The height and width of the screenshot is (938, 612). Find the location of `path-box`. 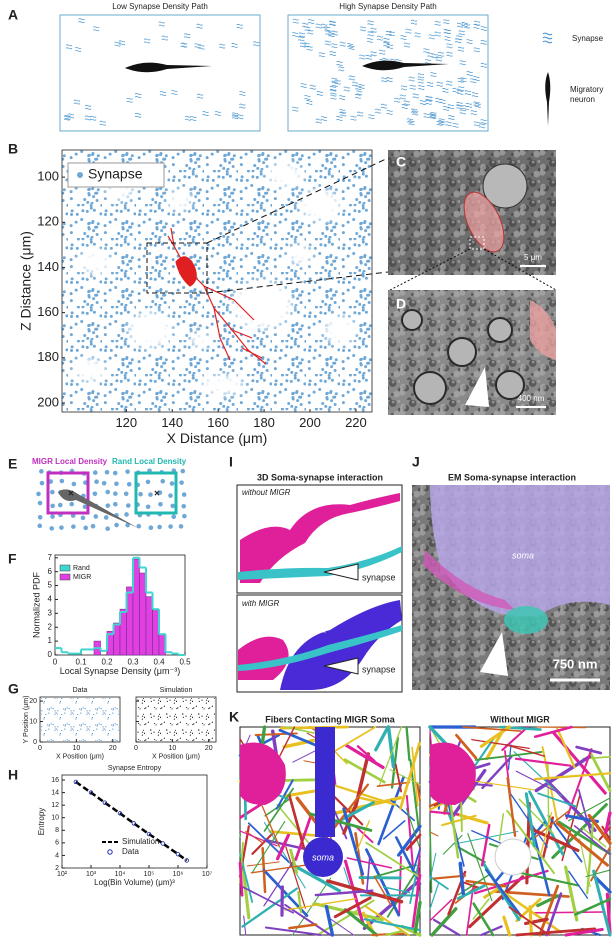

path-box is located at coordinates (388, 73).